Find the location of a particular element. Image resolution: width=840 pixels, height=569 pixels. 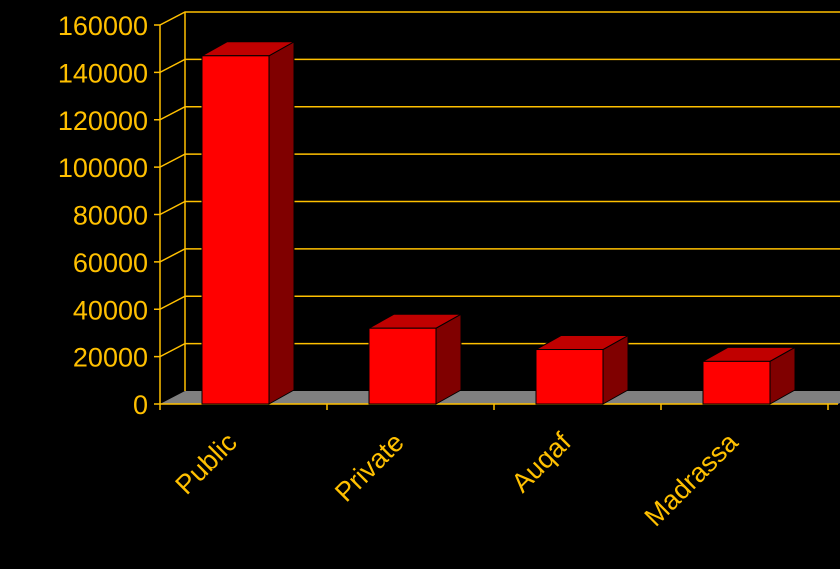

floor-plane is located at coordinates (500, 397).